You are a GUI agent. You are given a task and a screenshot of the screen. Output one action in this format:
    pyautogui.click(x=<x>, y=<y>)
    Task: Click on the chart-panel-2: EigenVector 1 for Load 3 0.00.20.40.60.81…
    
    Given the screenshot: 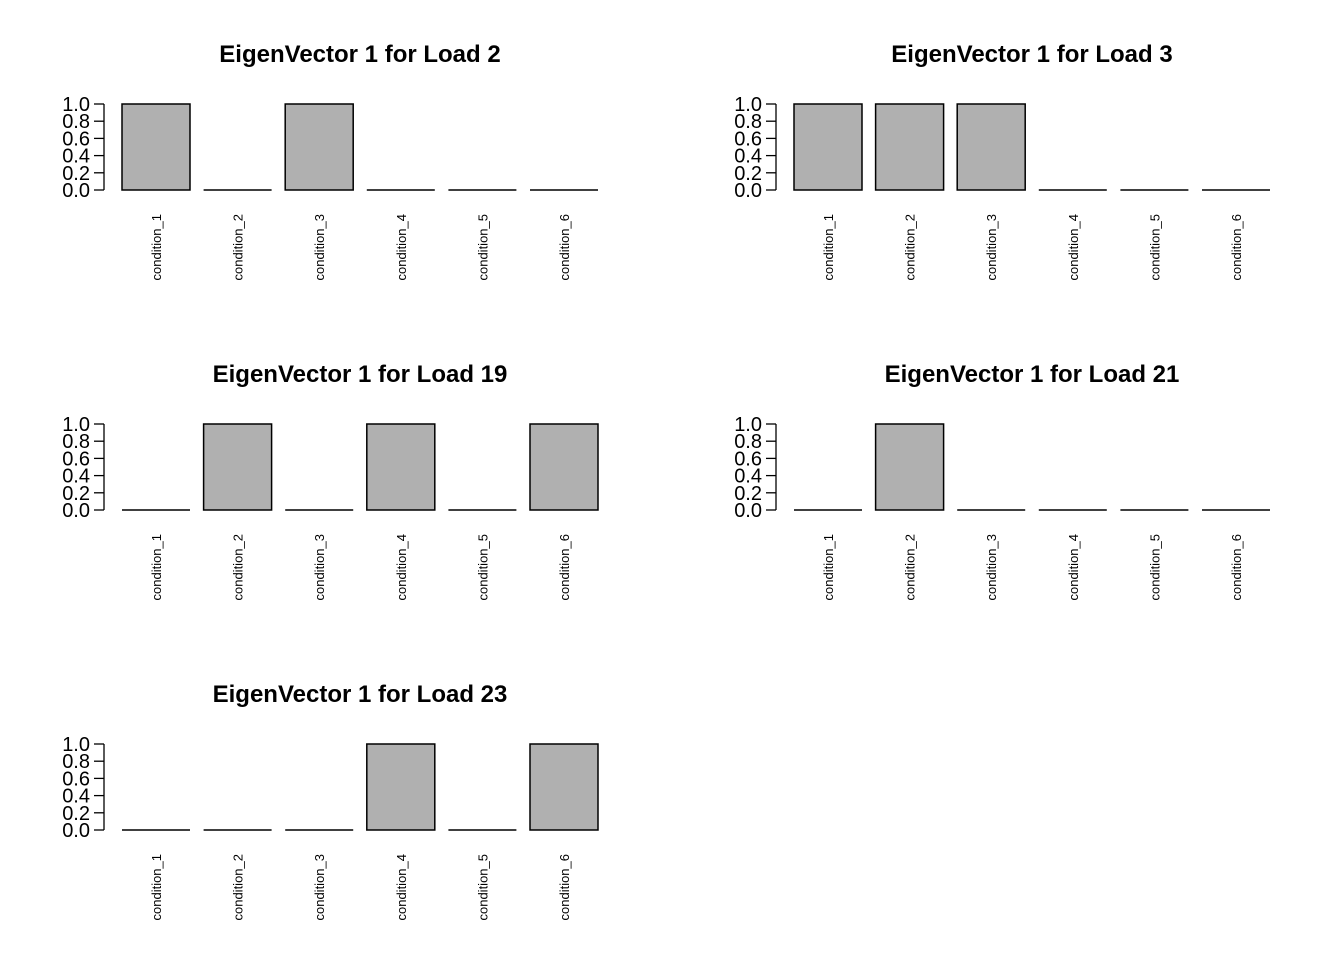 What is the action you would take?
    pyautogui.click(x=1002, y=161)
    